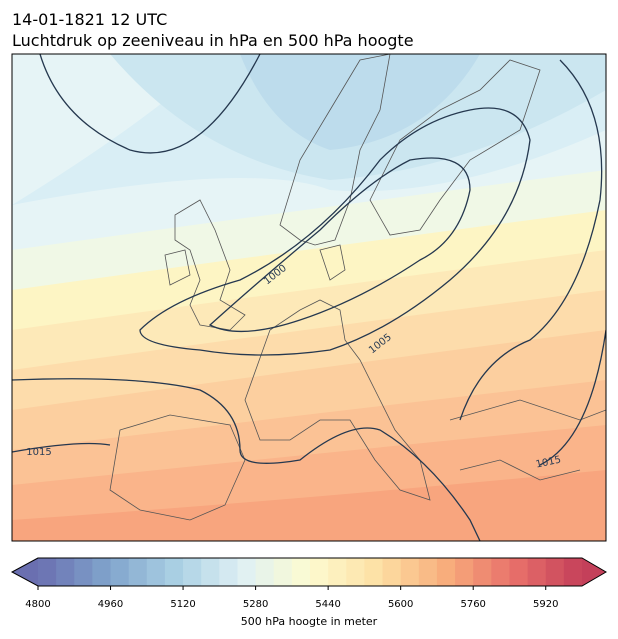 This screenshot has height=639, width=618. What do you see at coordinates (400, 604) in the screenshot?
I see `colorbar-tick-label: 5600` at bounding box center [400, 604].